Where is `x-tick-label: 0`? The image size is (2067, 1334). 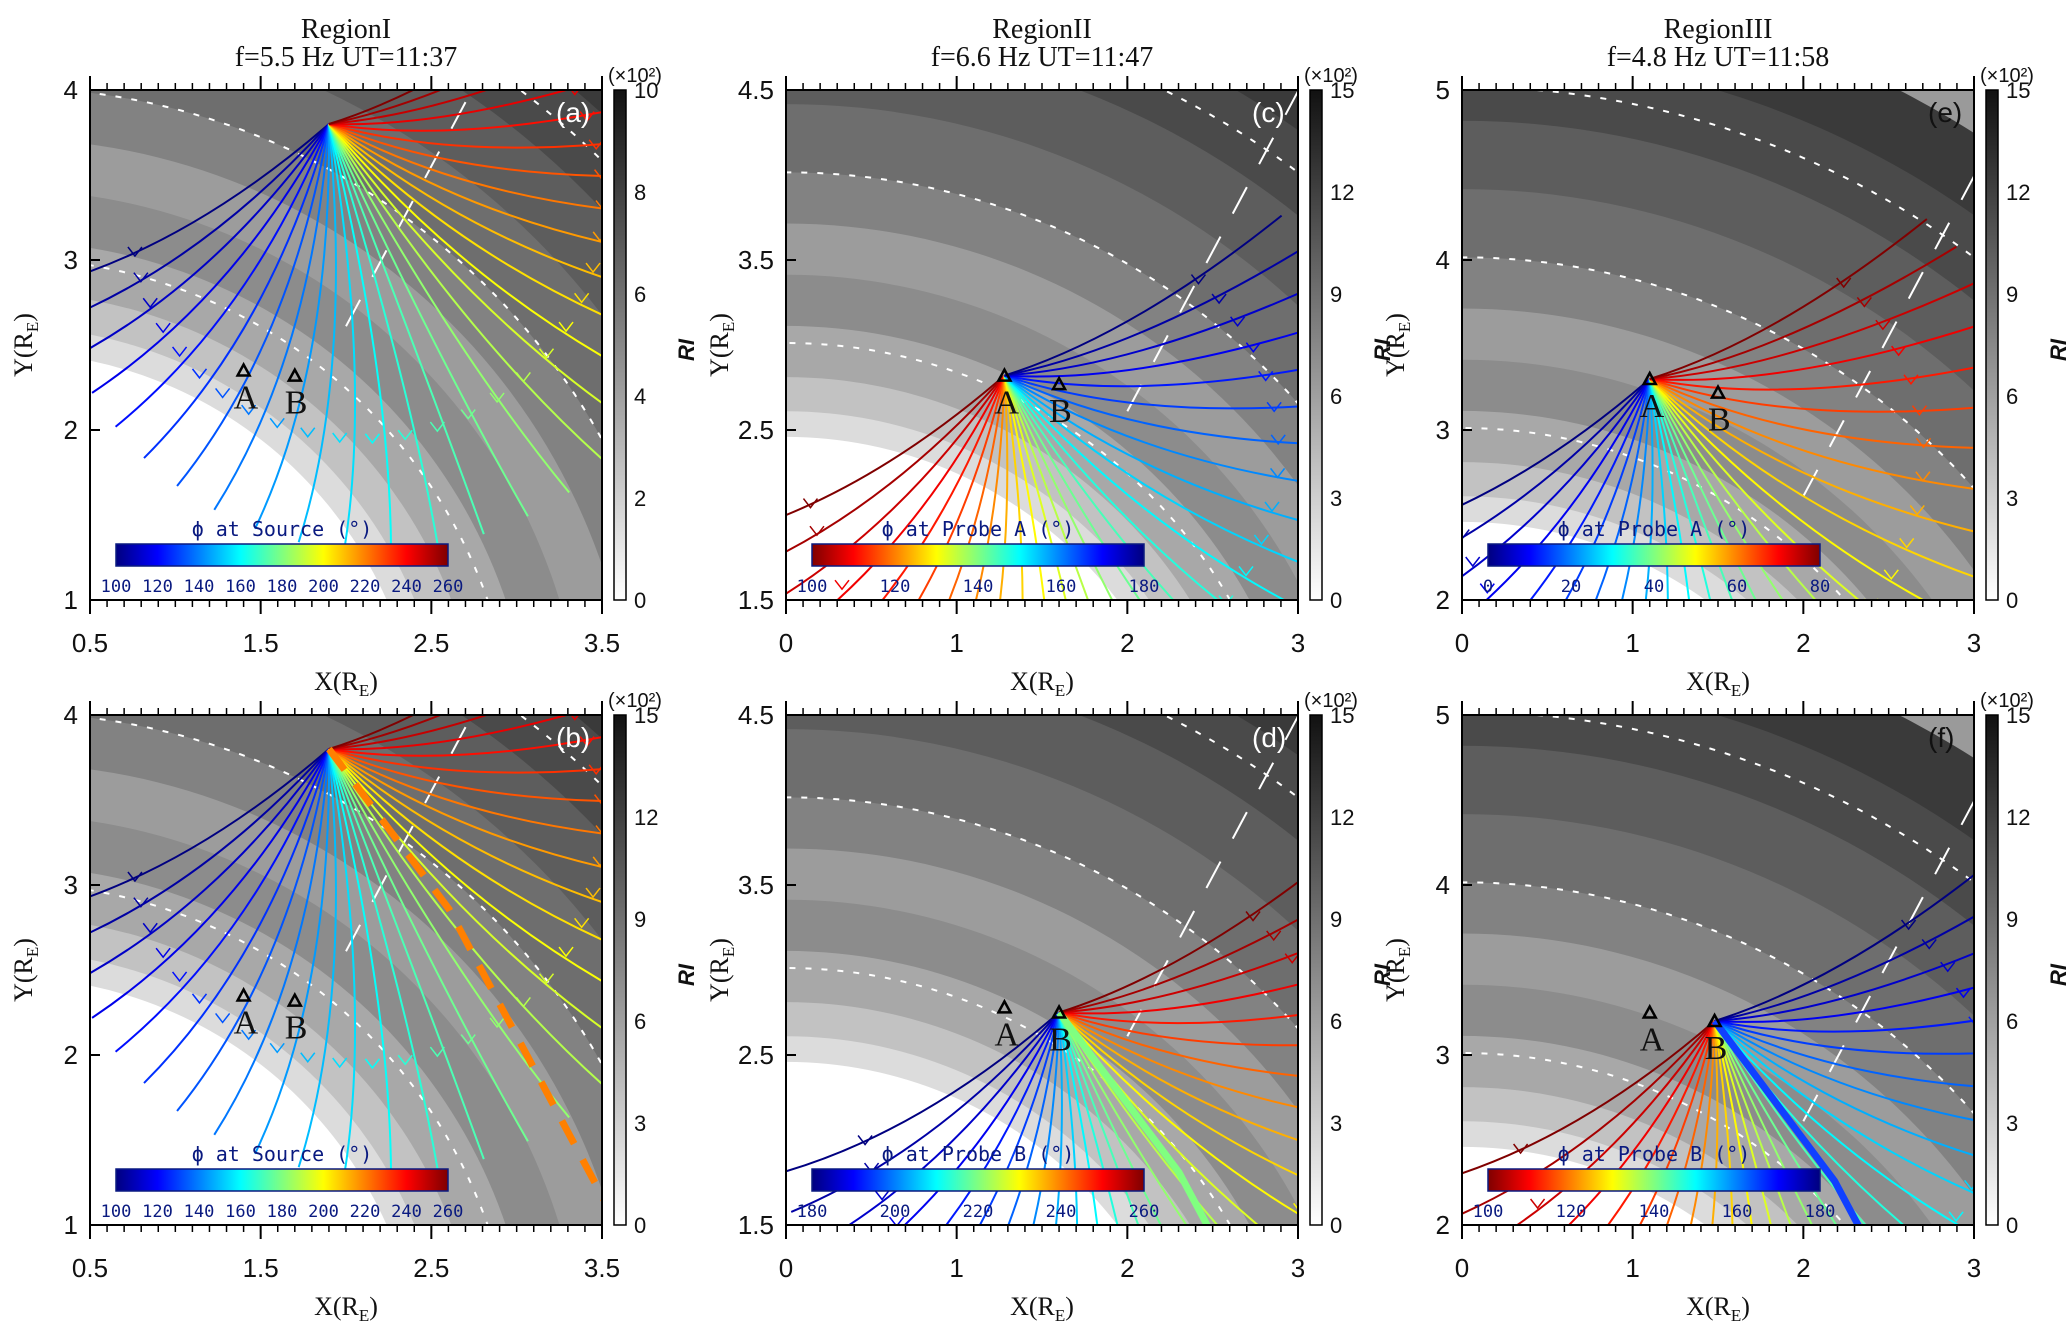
x-tick-label: 0 is located at coordinates (786, 1268).